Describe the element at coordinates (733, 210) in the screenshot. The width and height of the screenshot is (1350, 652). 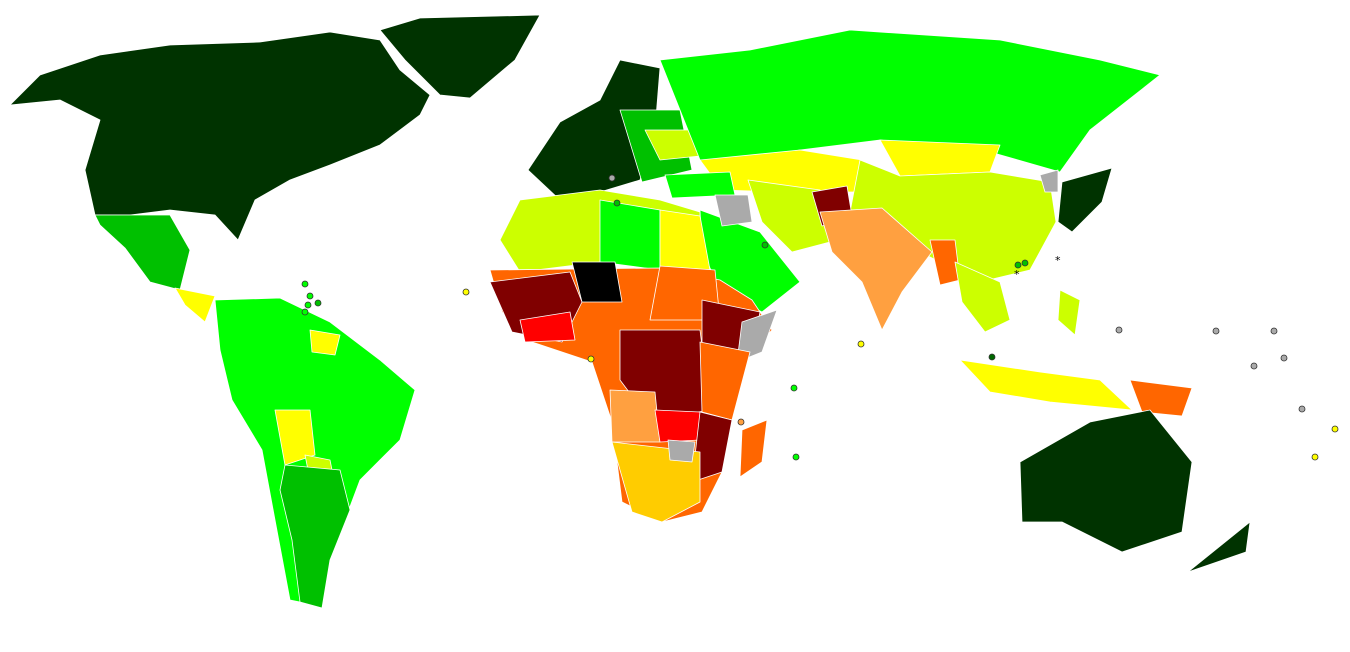
I see `region-iraq-syria` at that location.